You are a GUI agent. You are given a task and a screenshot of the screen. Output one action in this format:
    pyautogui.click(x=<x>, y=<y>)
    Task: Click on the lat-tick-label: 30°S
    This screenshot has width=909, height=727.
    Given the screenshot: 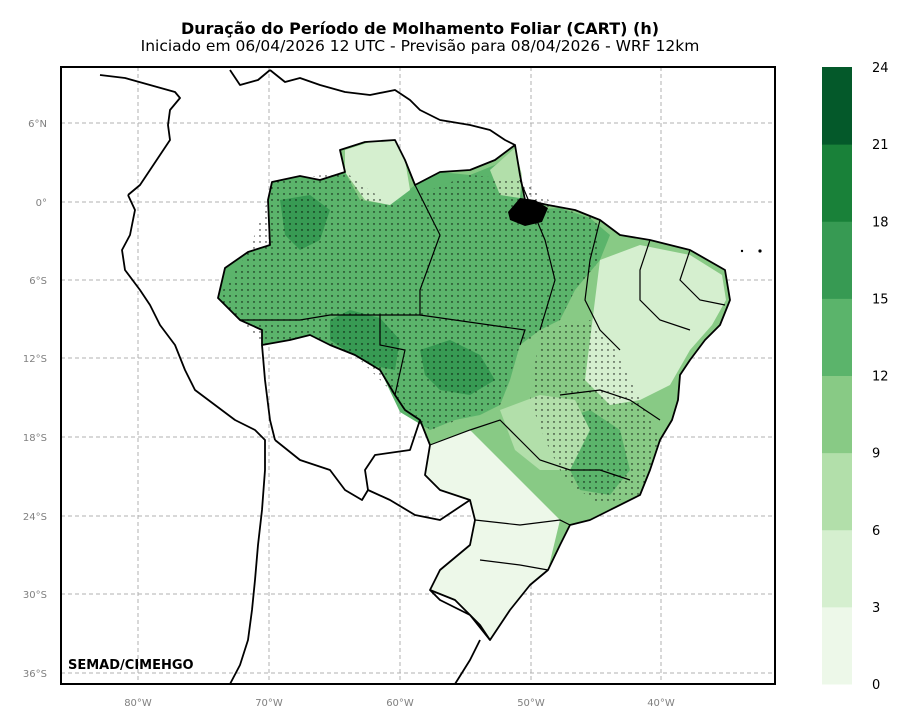 What is the action you would take?
    pyautogui.click(x=35, y=595)
    